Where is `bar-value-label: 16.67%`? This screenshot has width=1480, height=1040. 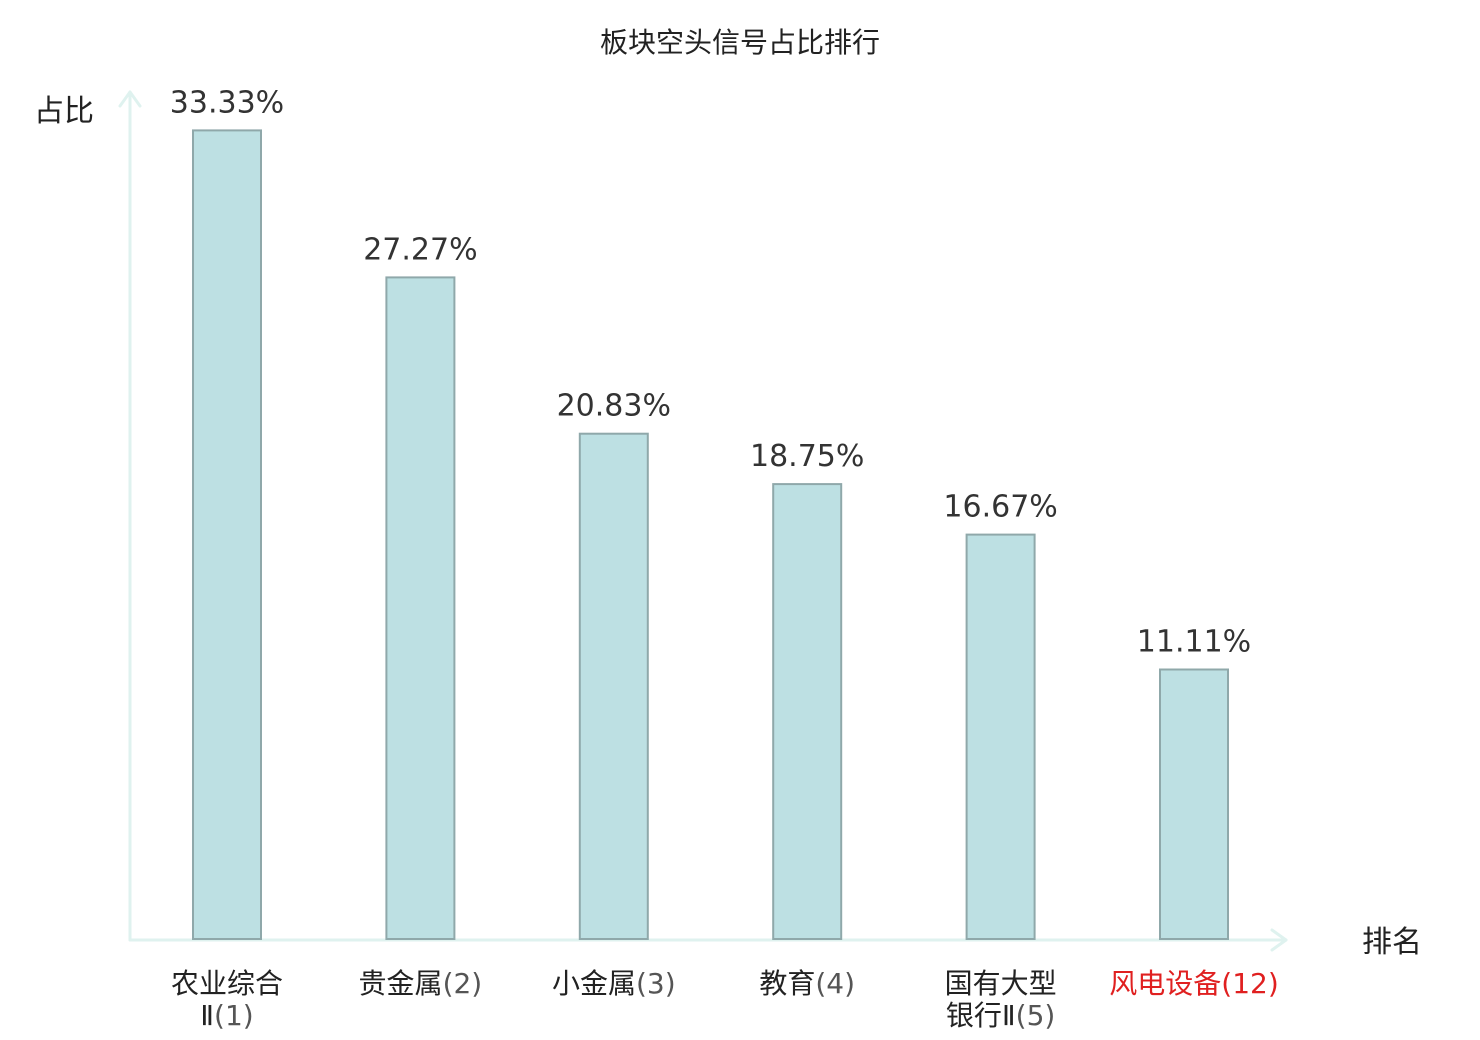
bar-value-label: 16.67% is located at coordinates (1000, 507).